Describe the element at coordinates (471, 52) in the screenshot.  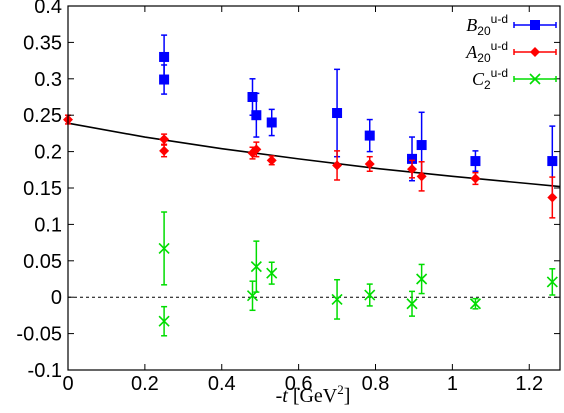
I see `legend-label-base: A` at that location.